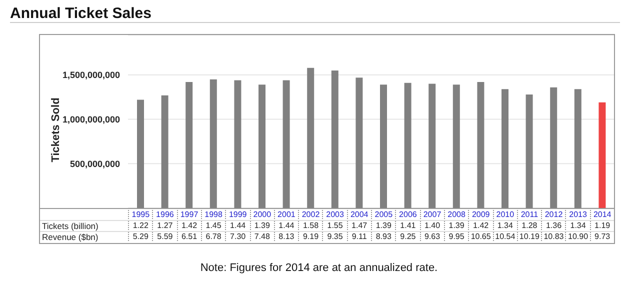 This screenshot has height=282, width=638. What do you see at coordinates (286, 214) in the screenshot?
I see `x-tick-label: 2001` at bounding box center [286, 214].